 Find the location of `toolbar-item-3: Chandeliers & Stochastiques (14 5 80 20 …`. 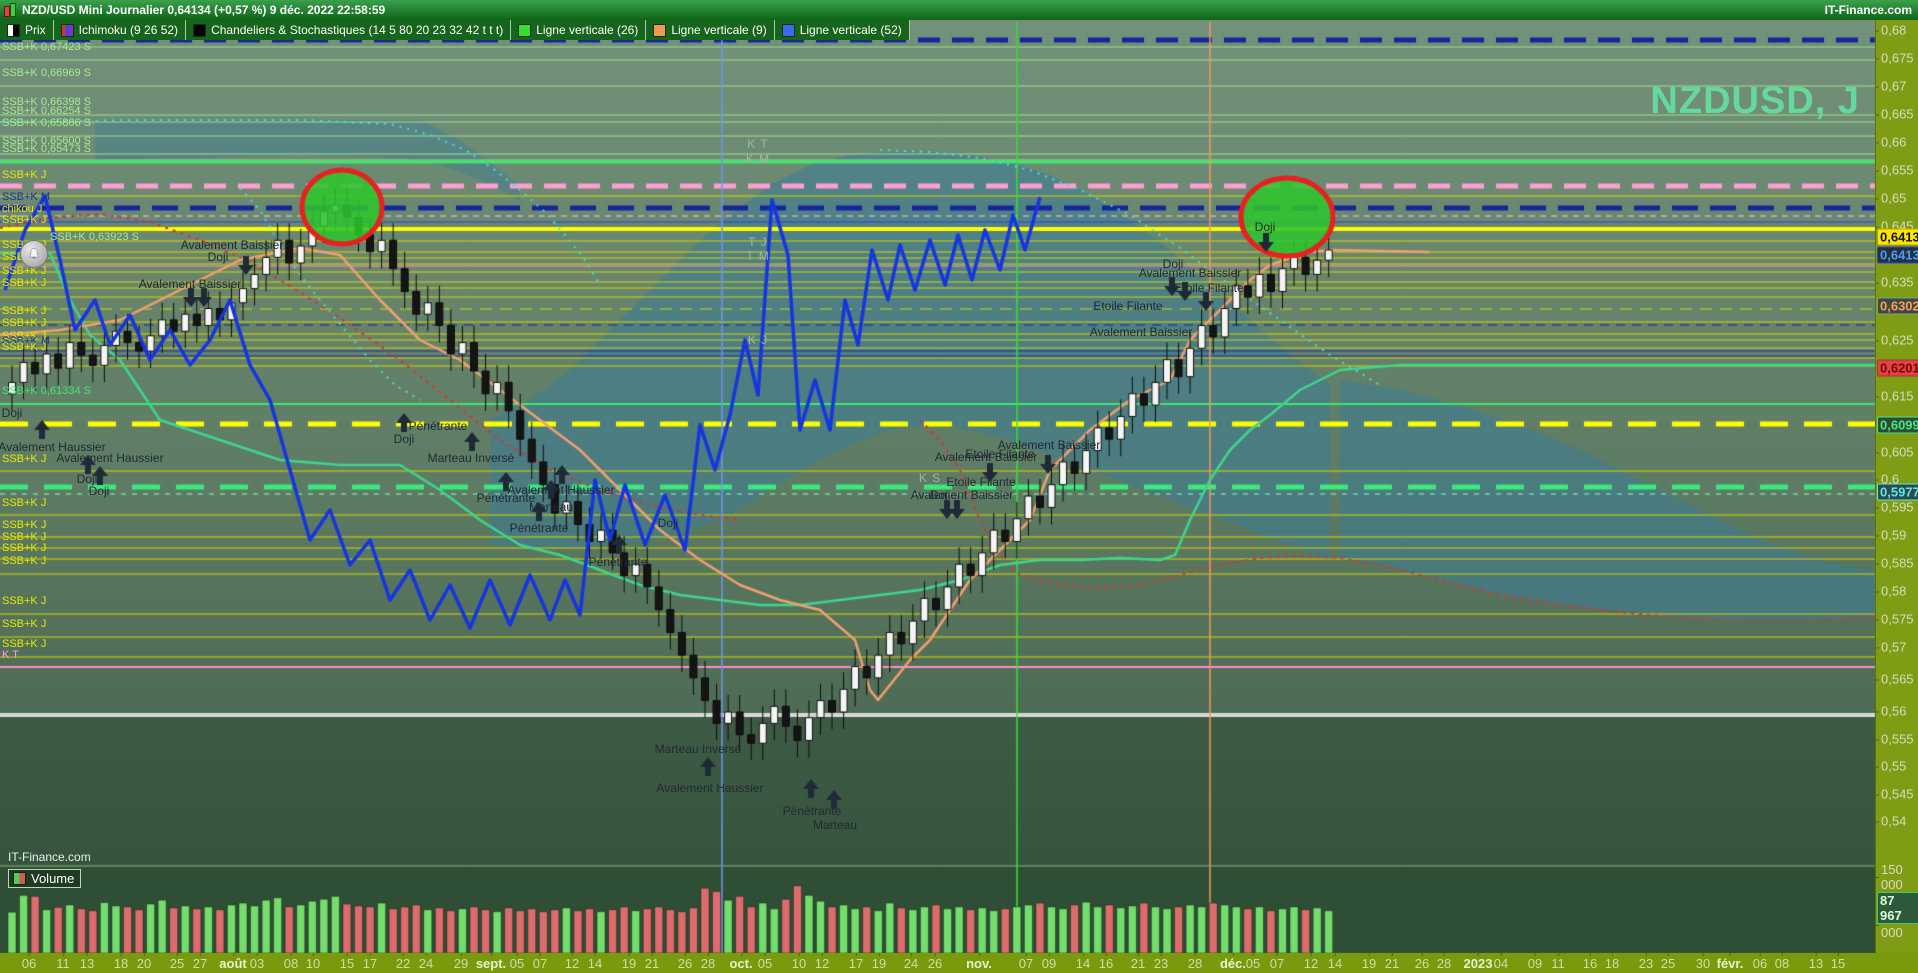

toolbar-item-3: Chandeliers & Stochastiques (14 5 80 20 … is located at coordinates (349, 30).